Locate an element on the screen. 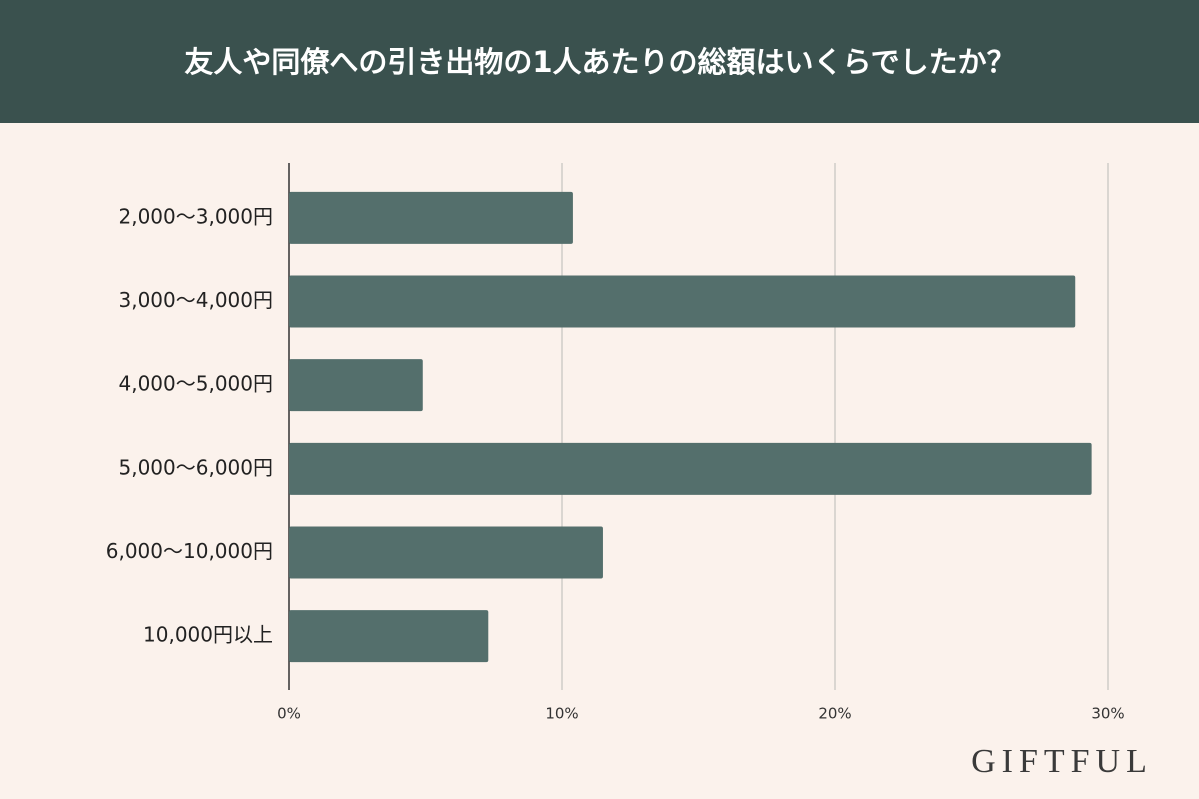 This screenshot has width=1199, height=799. brand-logo: GIFTFUL is located at coordinates (1062, 761).